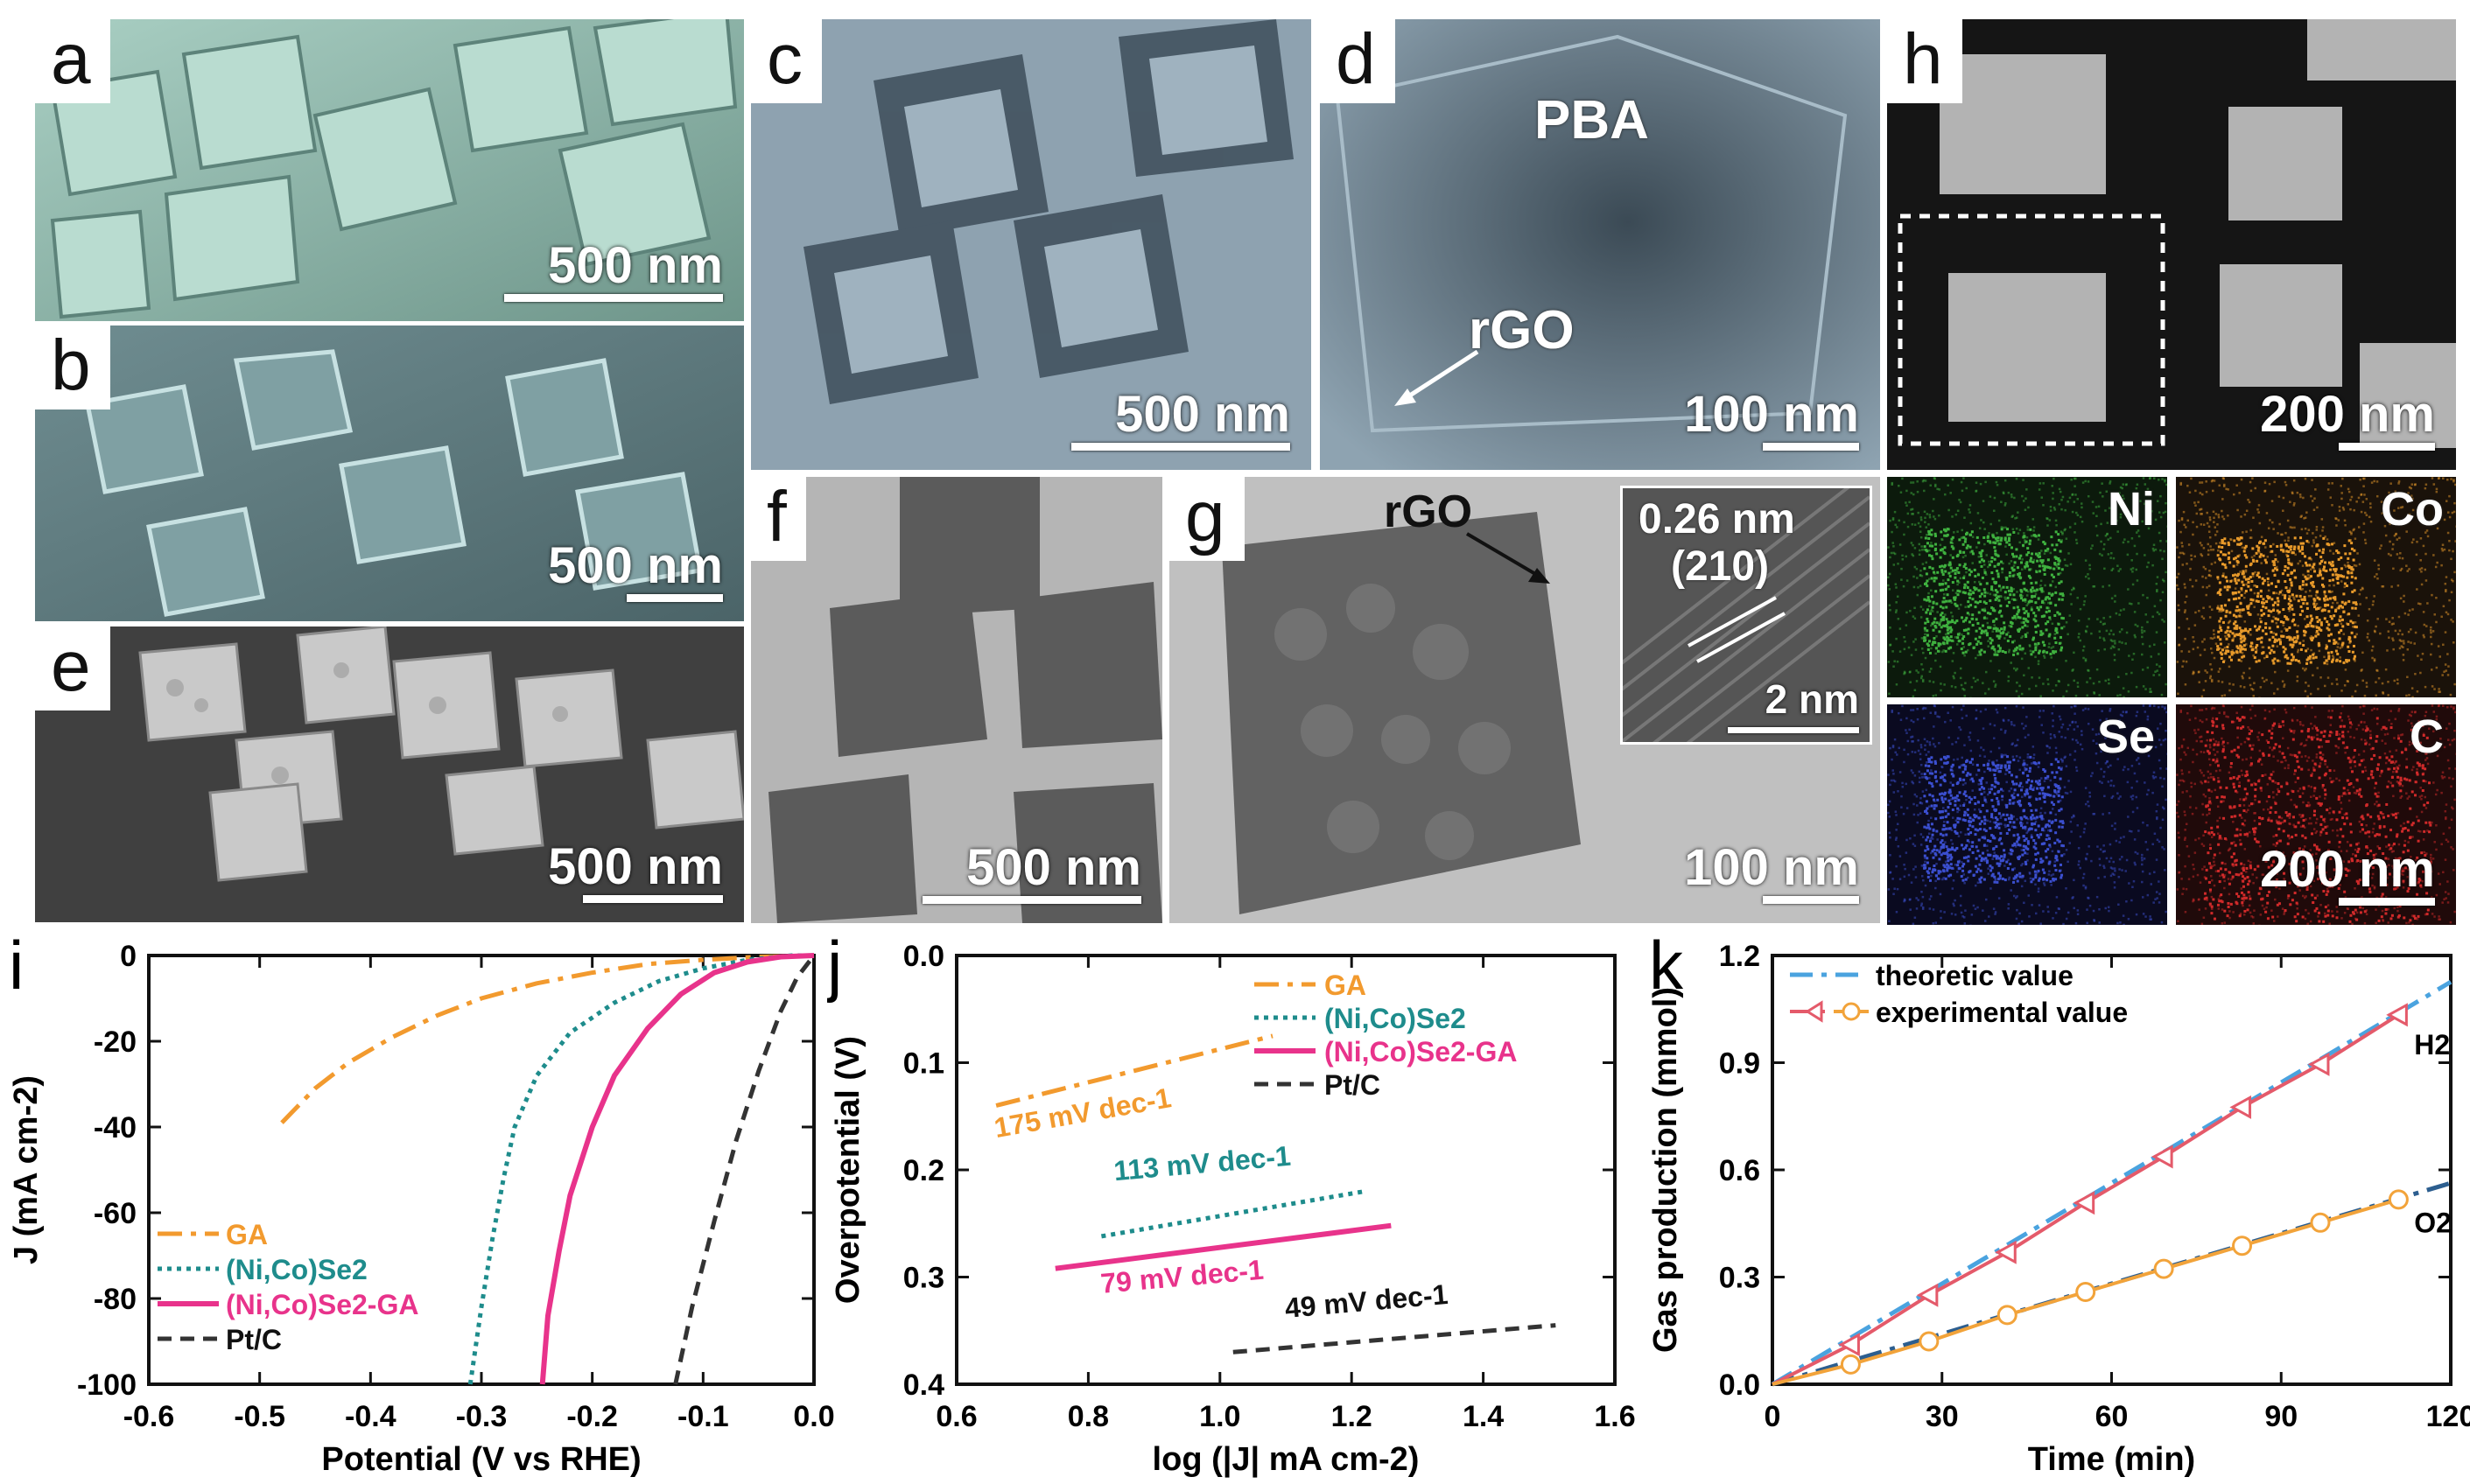  I want to click on legend-label: Pt/C, so click(254, 1339).